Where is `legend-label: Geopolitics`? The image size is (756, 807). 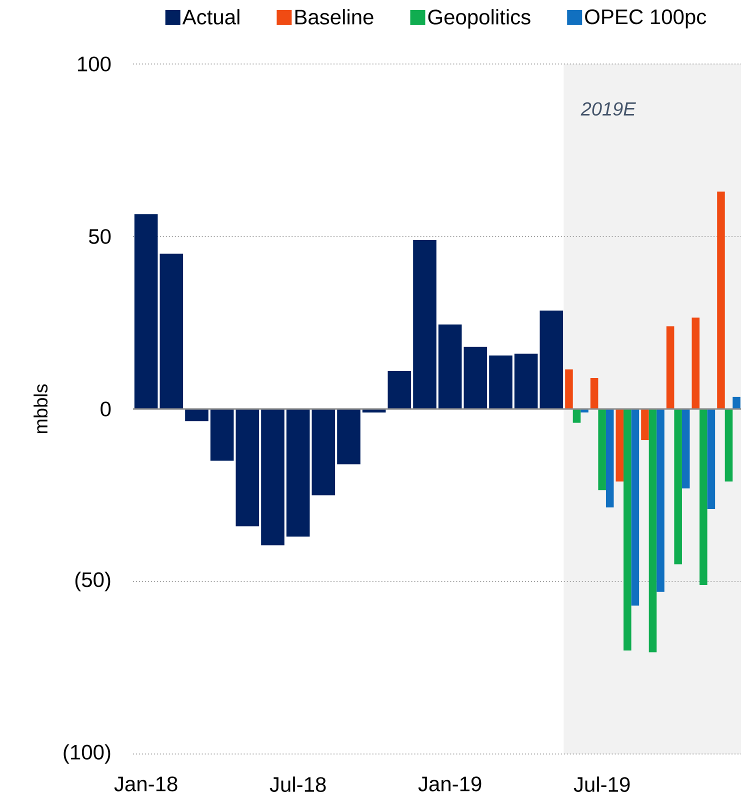 legend-label: Geopolitics is located at coordinates (479, 19).